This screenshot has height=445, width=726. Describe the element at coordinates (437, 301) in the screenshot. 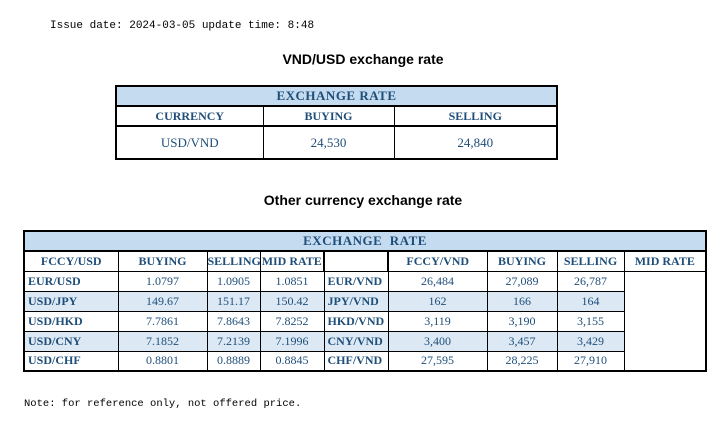

I see `rate-cell: 162` at that location.